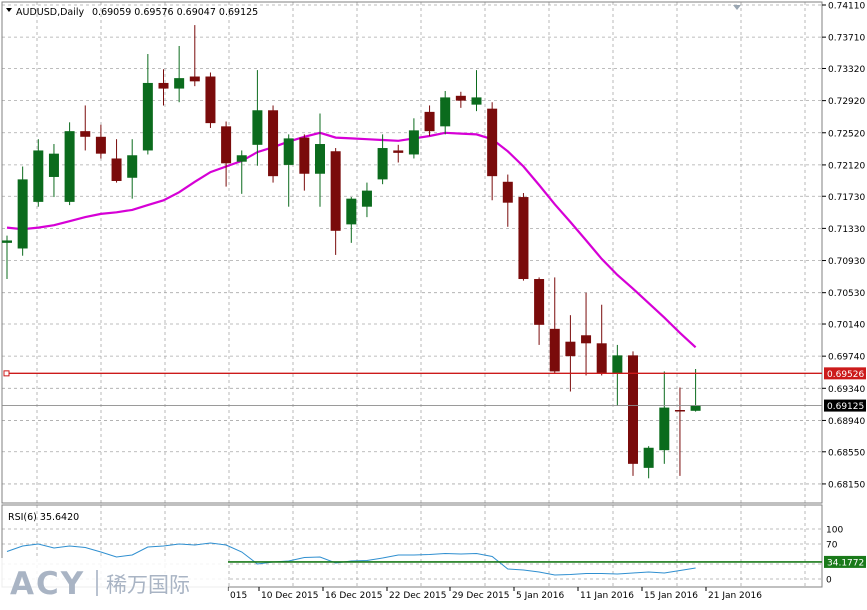  I want to click on price-tick-label: 0.69340, so click(846, 390).